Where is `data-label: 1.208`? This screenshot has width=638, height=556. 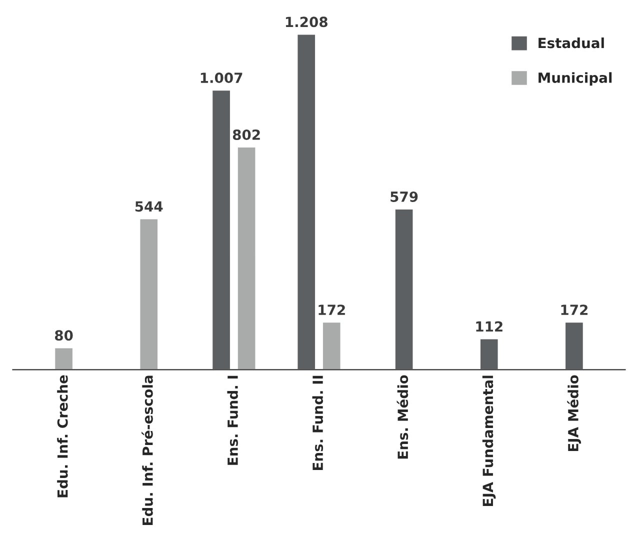
data-label: 1.208 is located at coordinates (307, 22).